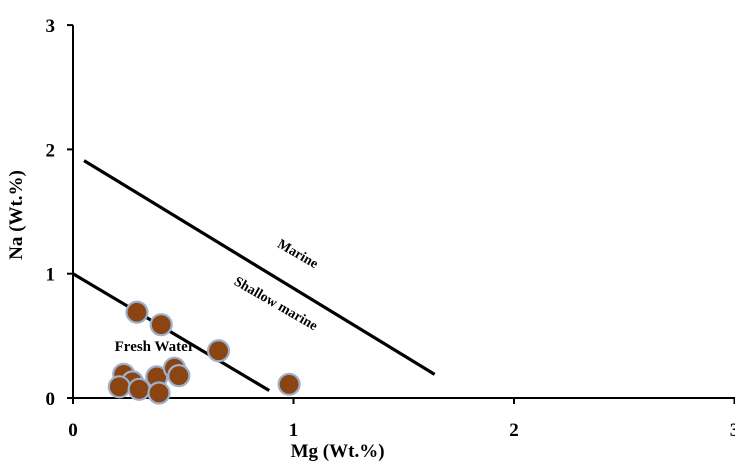 Image resolution: width=735 pixels, height=461 pixels. Describe the element at coordinates (51, 275) in the screenshot. I see `y-tick-label: 1` at that location.